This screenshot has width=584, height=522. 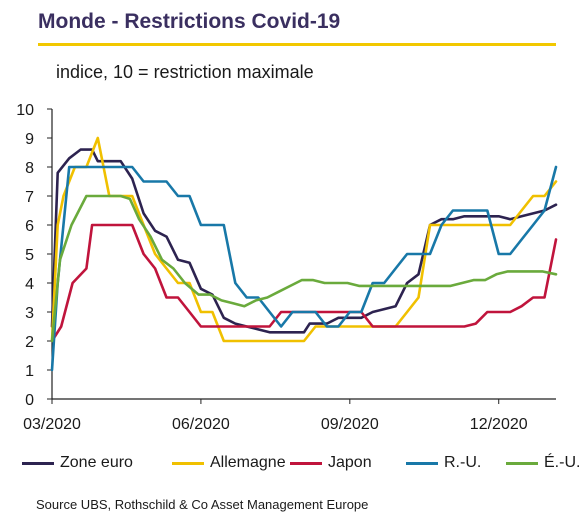 I want to click on y-tick-label: 8, so click(x=29, y=168).